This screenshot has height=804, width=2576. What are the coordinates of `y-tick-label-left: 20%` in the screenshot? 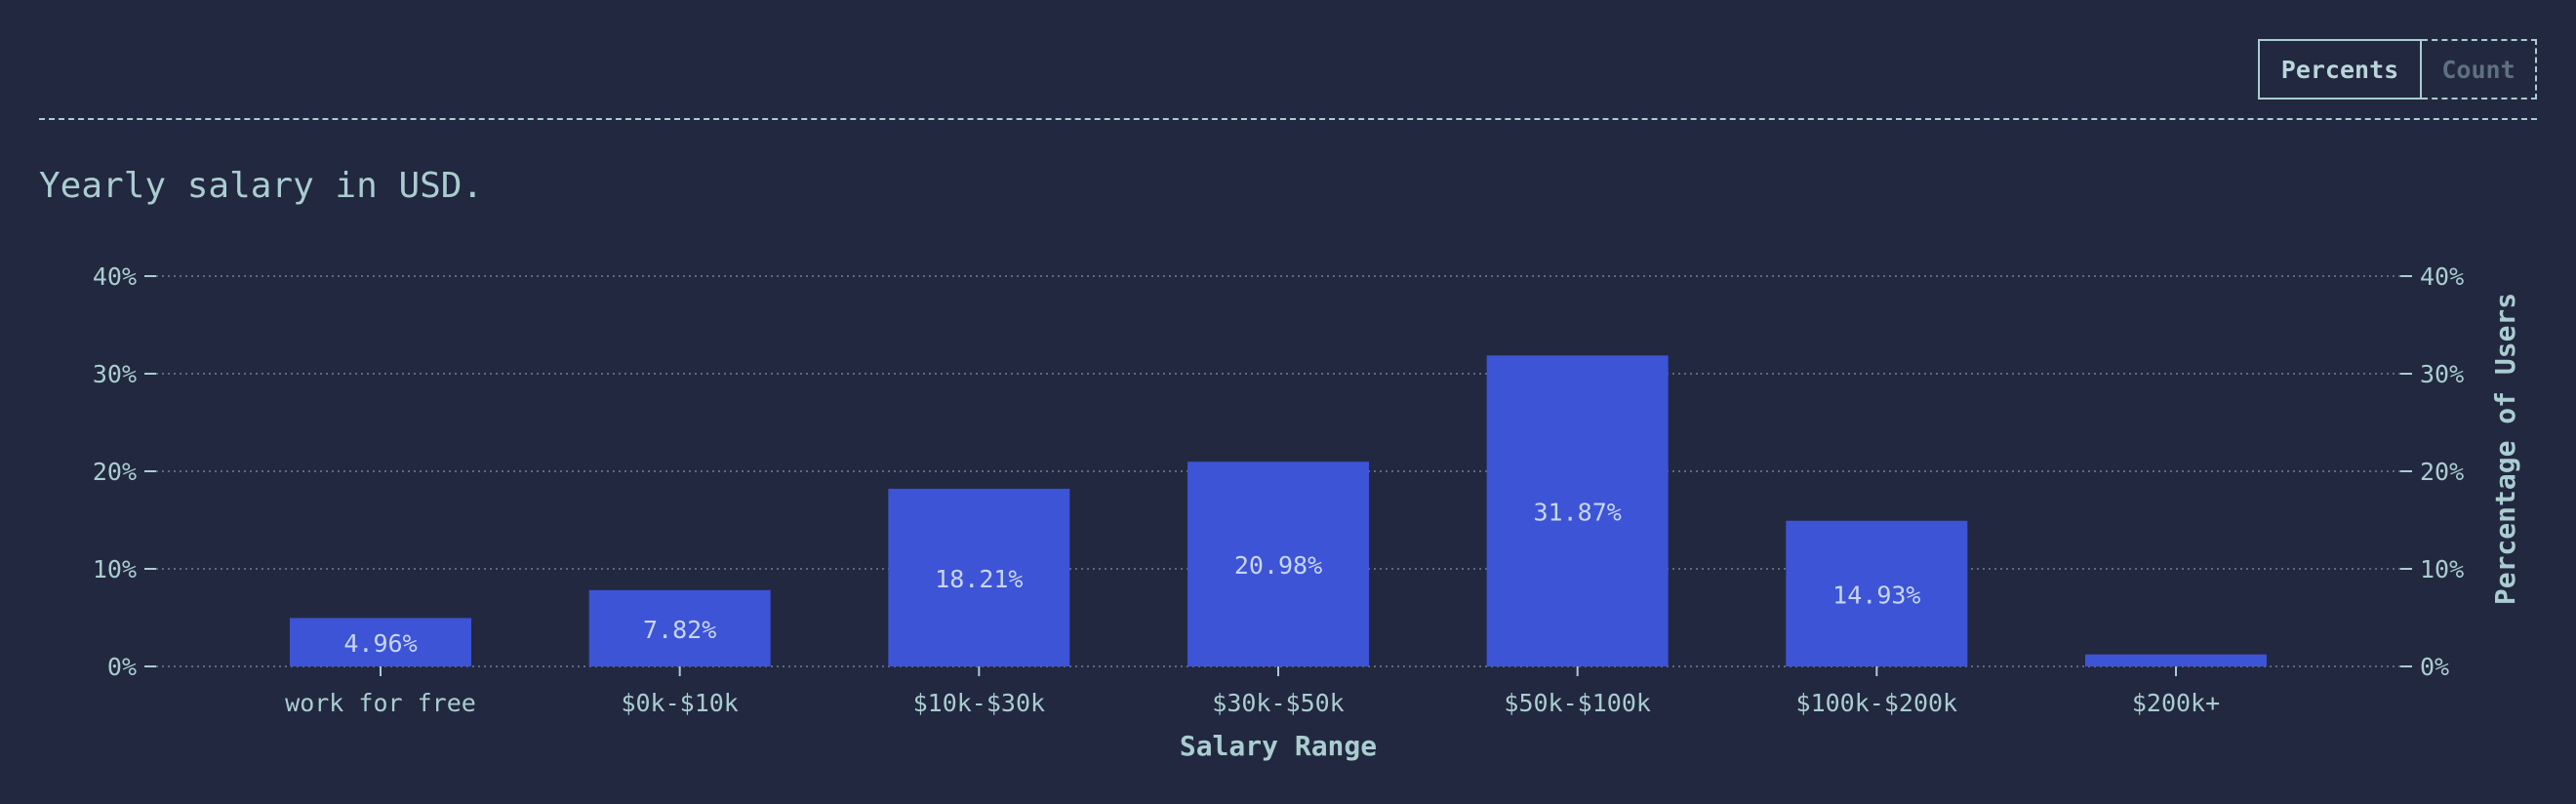 It's located at (115, 472).